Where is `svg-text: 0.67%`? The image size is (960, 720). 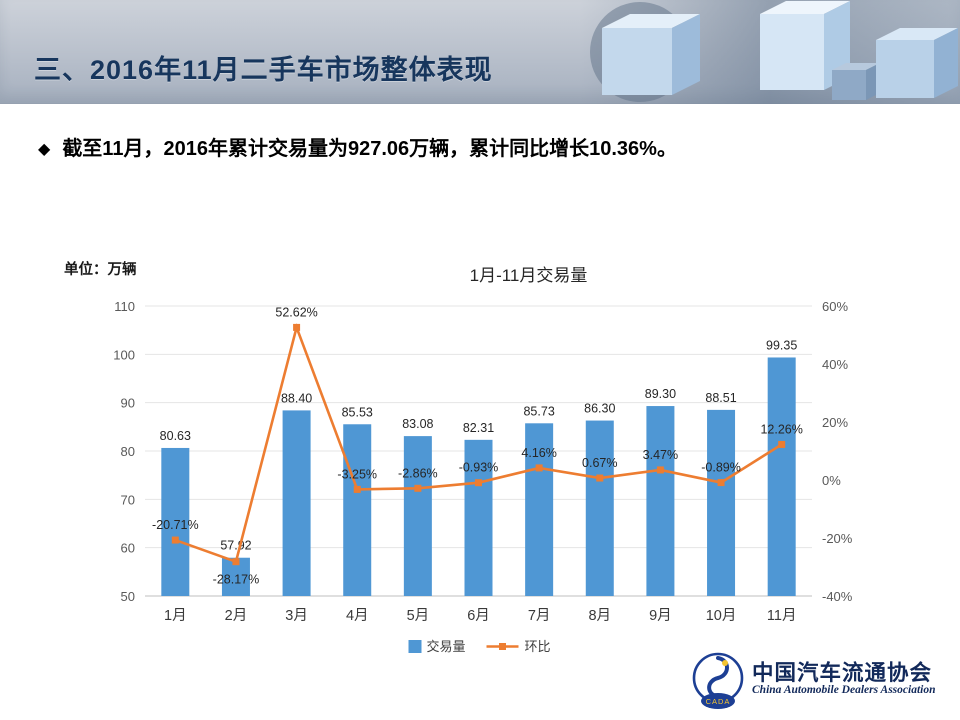 svg-text: 0.67% is located at coordinates (599, 463).